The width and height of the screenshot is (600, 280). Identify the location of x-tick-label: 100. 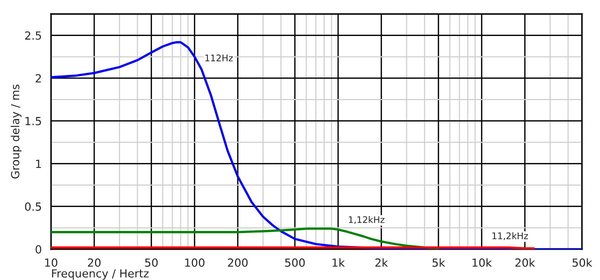
(194, 262).